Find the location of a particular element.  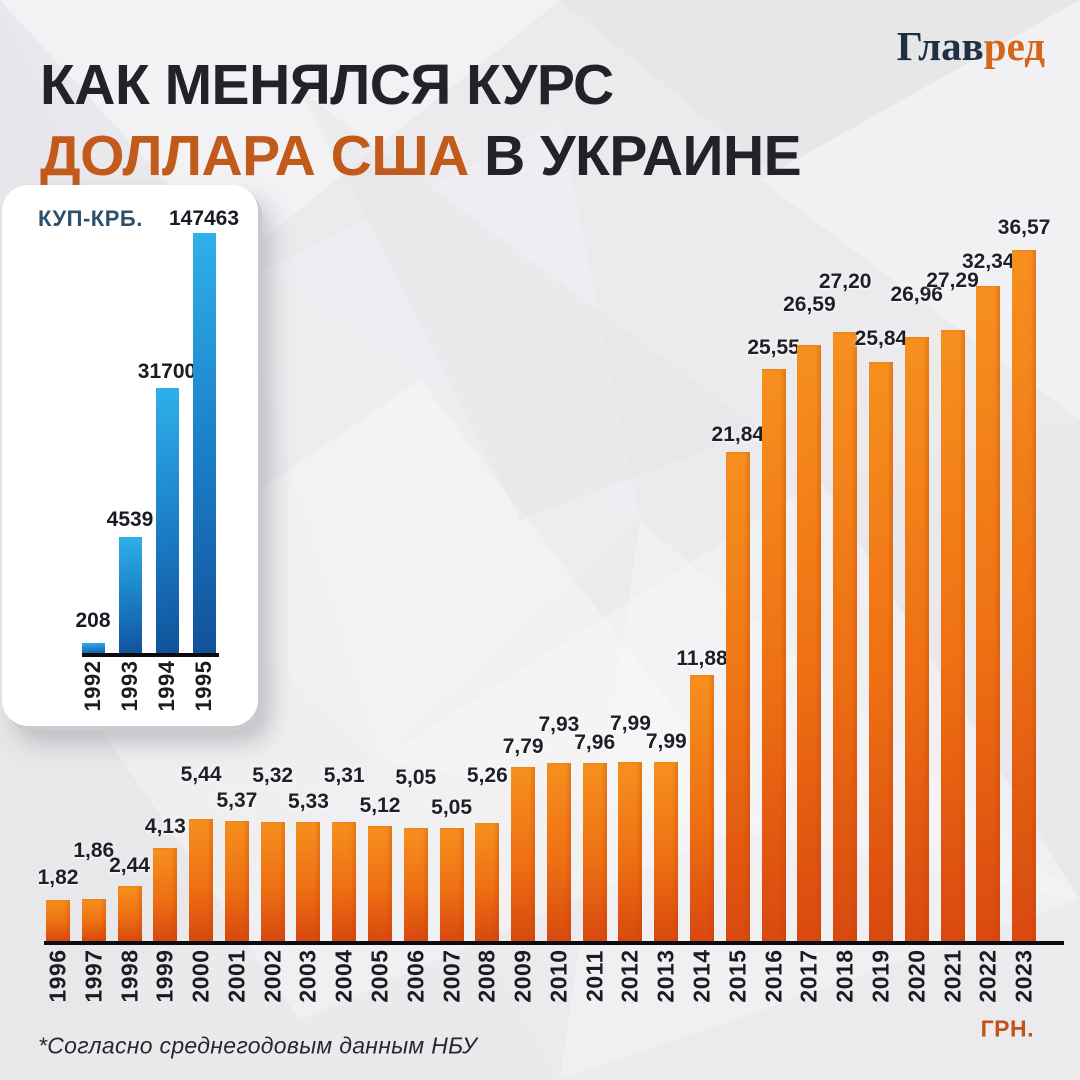

coupon-chart-title: КУП-КРБ. is located at coordinates (90, 218).